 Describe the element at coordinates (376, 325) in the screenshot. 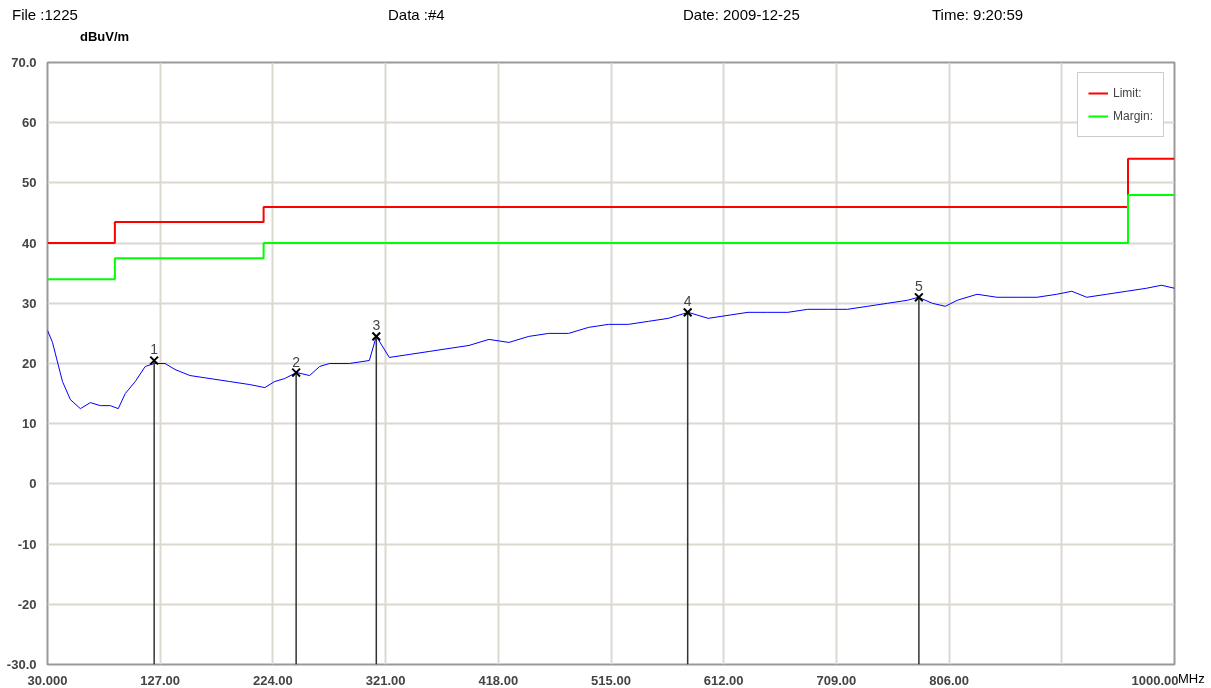

I see `annotation: 3` at that location.